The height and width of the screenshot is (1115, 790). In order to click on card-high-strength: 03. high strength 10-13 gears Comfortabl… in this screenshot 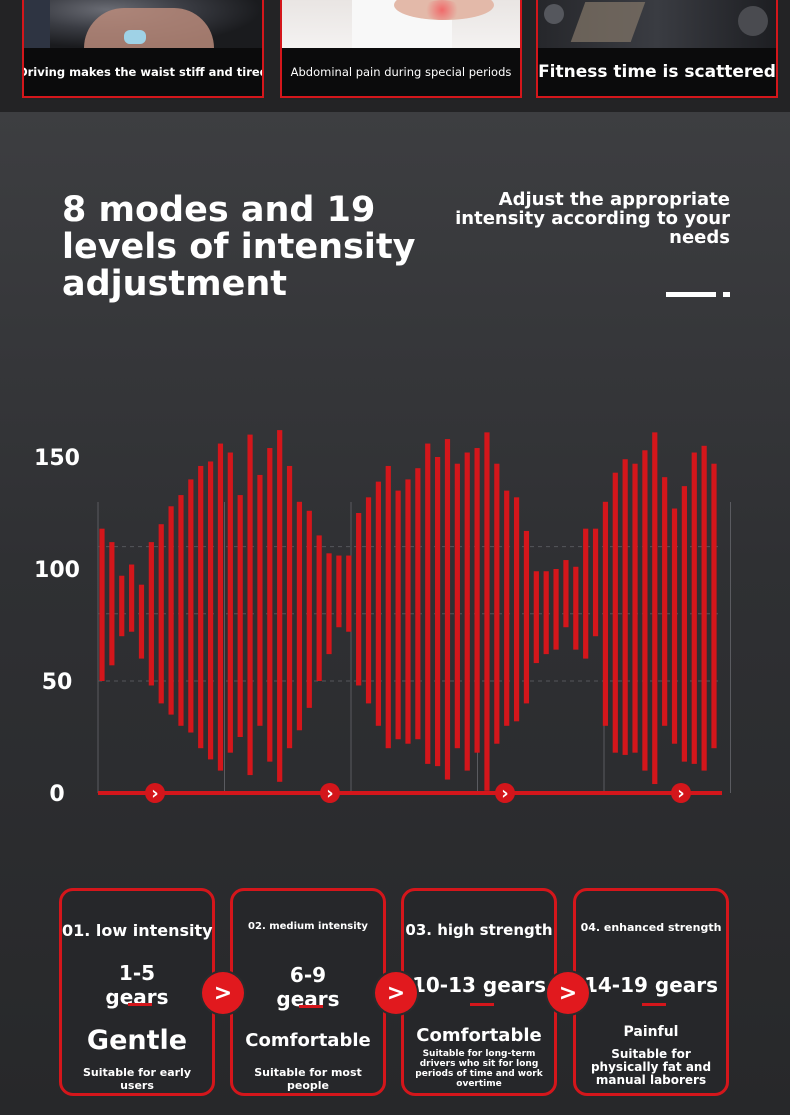, I will do `click(479, 992)`.